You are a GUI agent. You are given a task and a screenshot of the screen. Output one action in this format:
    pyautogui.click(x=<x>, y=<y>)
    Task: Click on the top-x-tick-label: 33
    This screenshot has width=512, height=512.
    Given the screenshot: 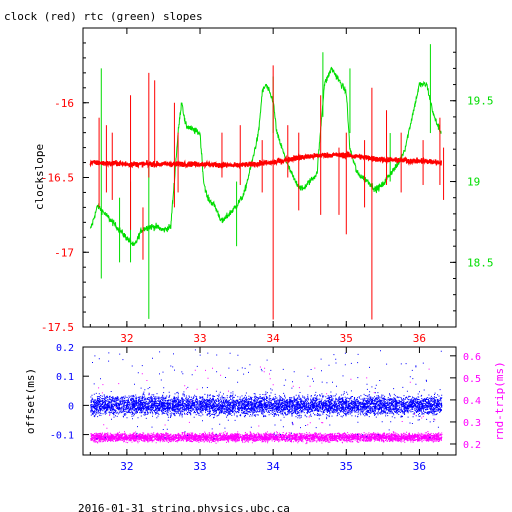 What is the action you would take?
    pyautogui.click(x=199, y=338)
    